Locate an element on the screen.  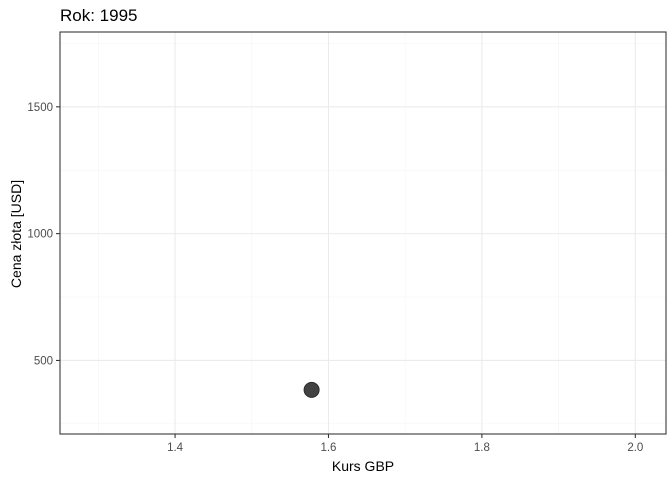
x-tick-label: 2.0 is located at coordinates (635, 448).